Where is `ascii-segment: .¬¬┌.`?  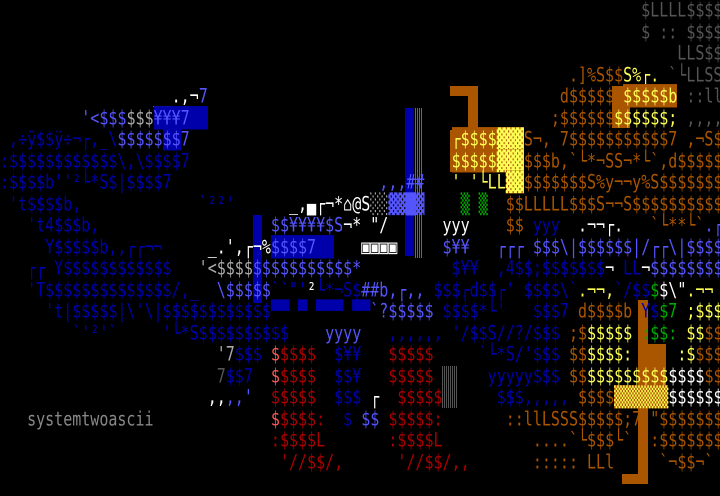
ascii-segment: .¬¬┌. is located at coordinates (591, 225).